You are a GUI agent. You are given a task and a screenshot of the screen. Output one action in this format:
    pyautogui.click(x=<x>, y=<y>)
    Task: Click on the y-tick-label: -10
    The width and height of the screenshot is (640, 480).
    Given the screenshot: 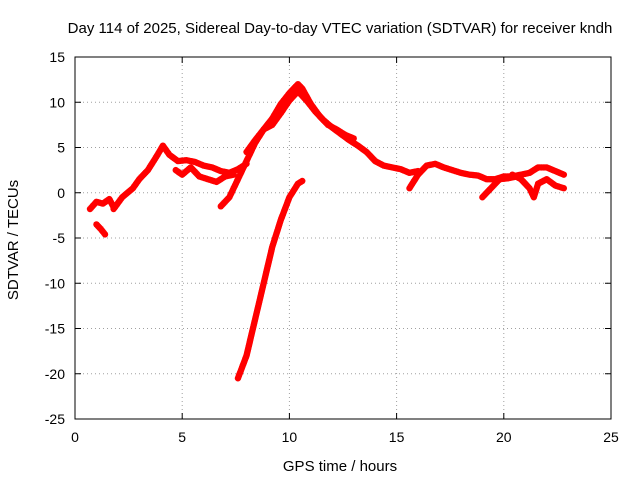 What is the action you would take?
    pyautogui.click(x=55, y=283)
    